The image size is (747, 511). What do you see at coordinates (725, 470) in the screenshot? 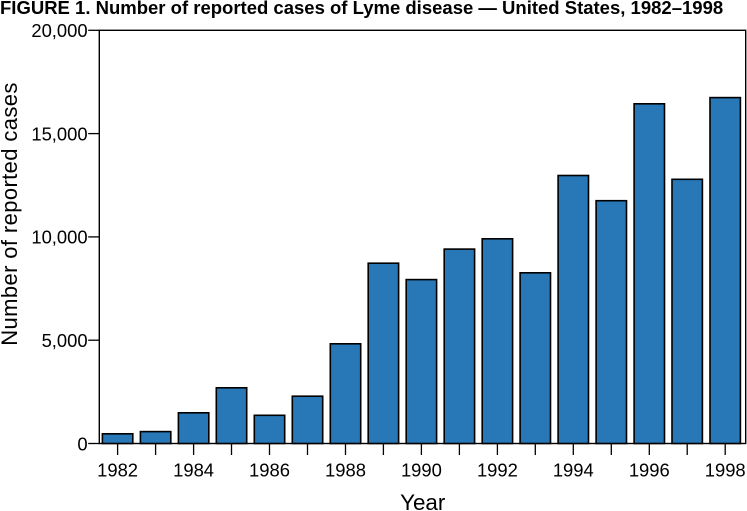
I see `svg-text: 1998` at bounding box center [725, 470].